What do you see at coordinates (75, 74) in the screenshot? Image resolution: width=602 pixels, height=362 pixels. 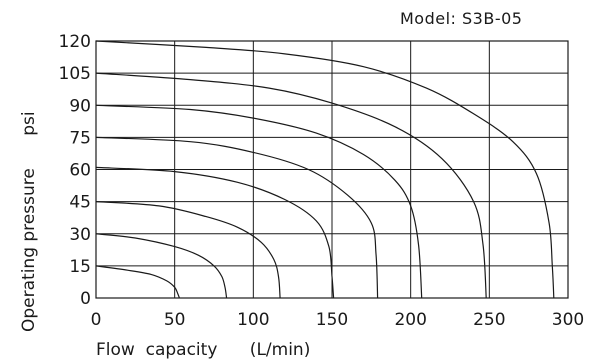 I see `y-tick-label: 105` at bounding box center [75, 74].